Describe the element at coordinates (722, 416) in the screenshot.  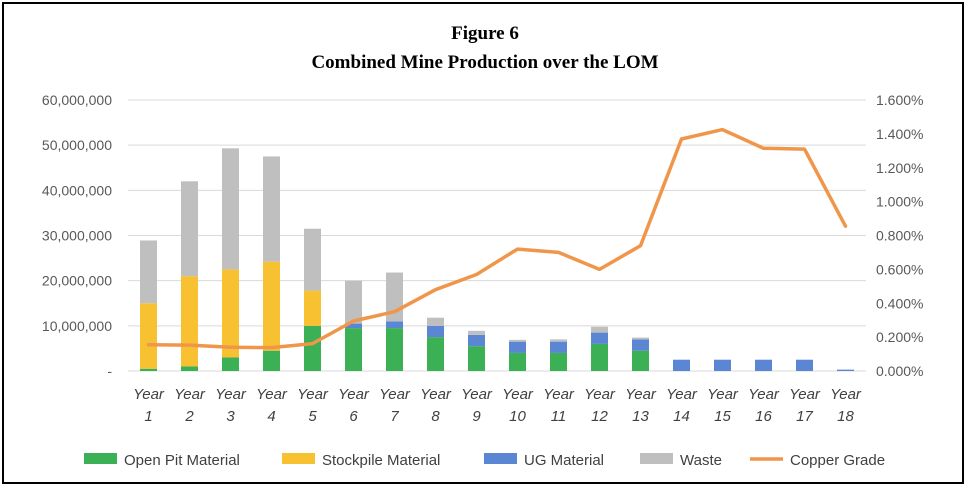
I see `x-tick-label: 15` at that location.